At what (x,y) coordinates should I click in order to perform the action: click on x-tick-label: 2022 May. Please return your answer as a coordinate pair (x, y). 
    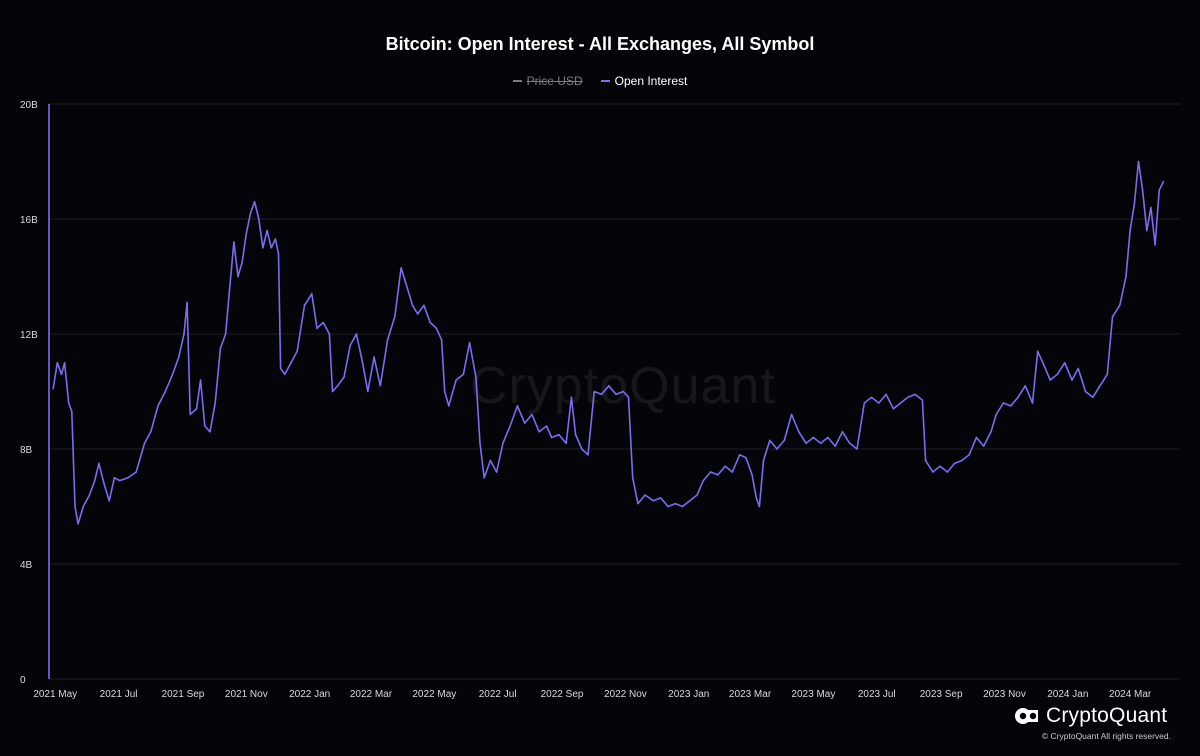
    Looking at the image, I should click on (434, 694).